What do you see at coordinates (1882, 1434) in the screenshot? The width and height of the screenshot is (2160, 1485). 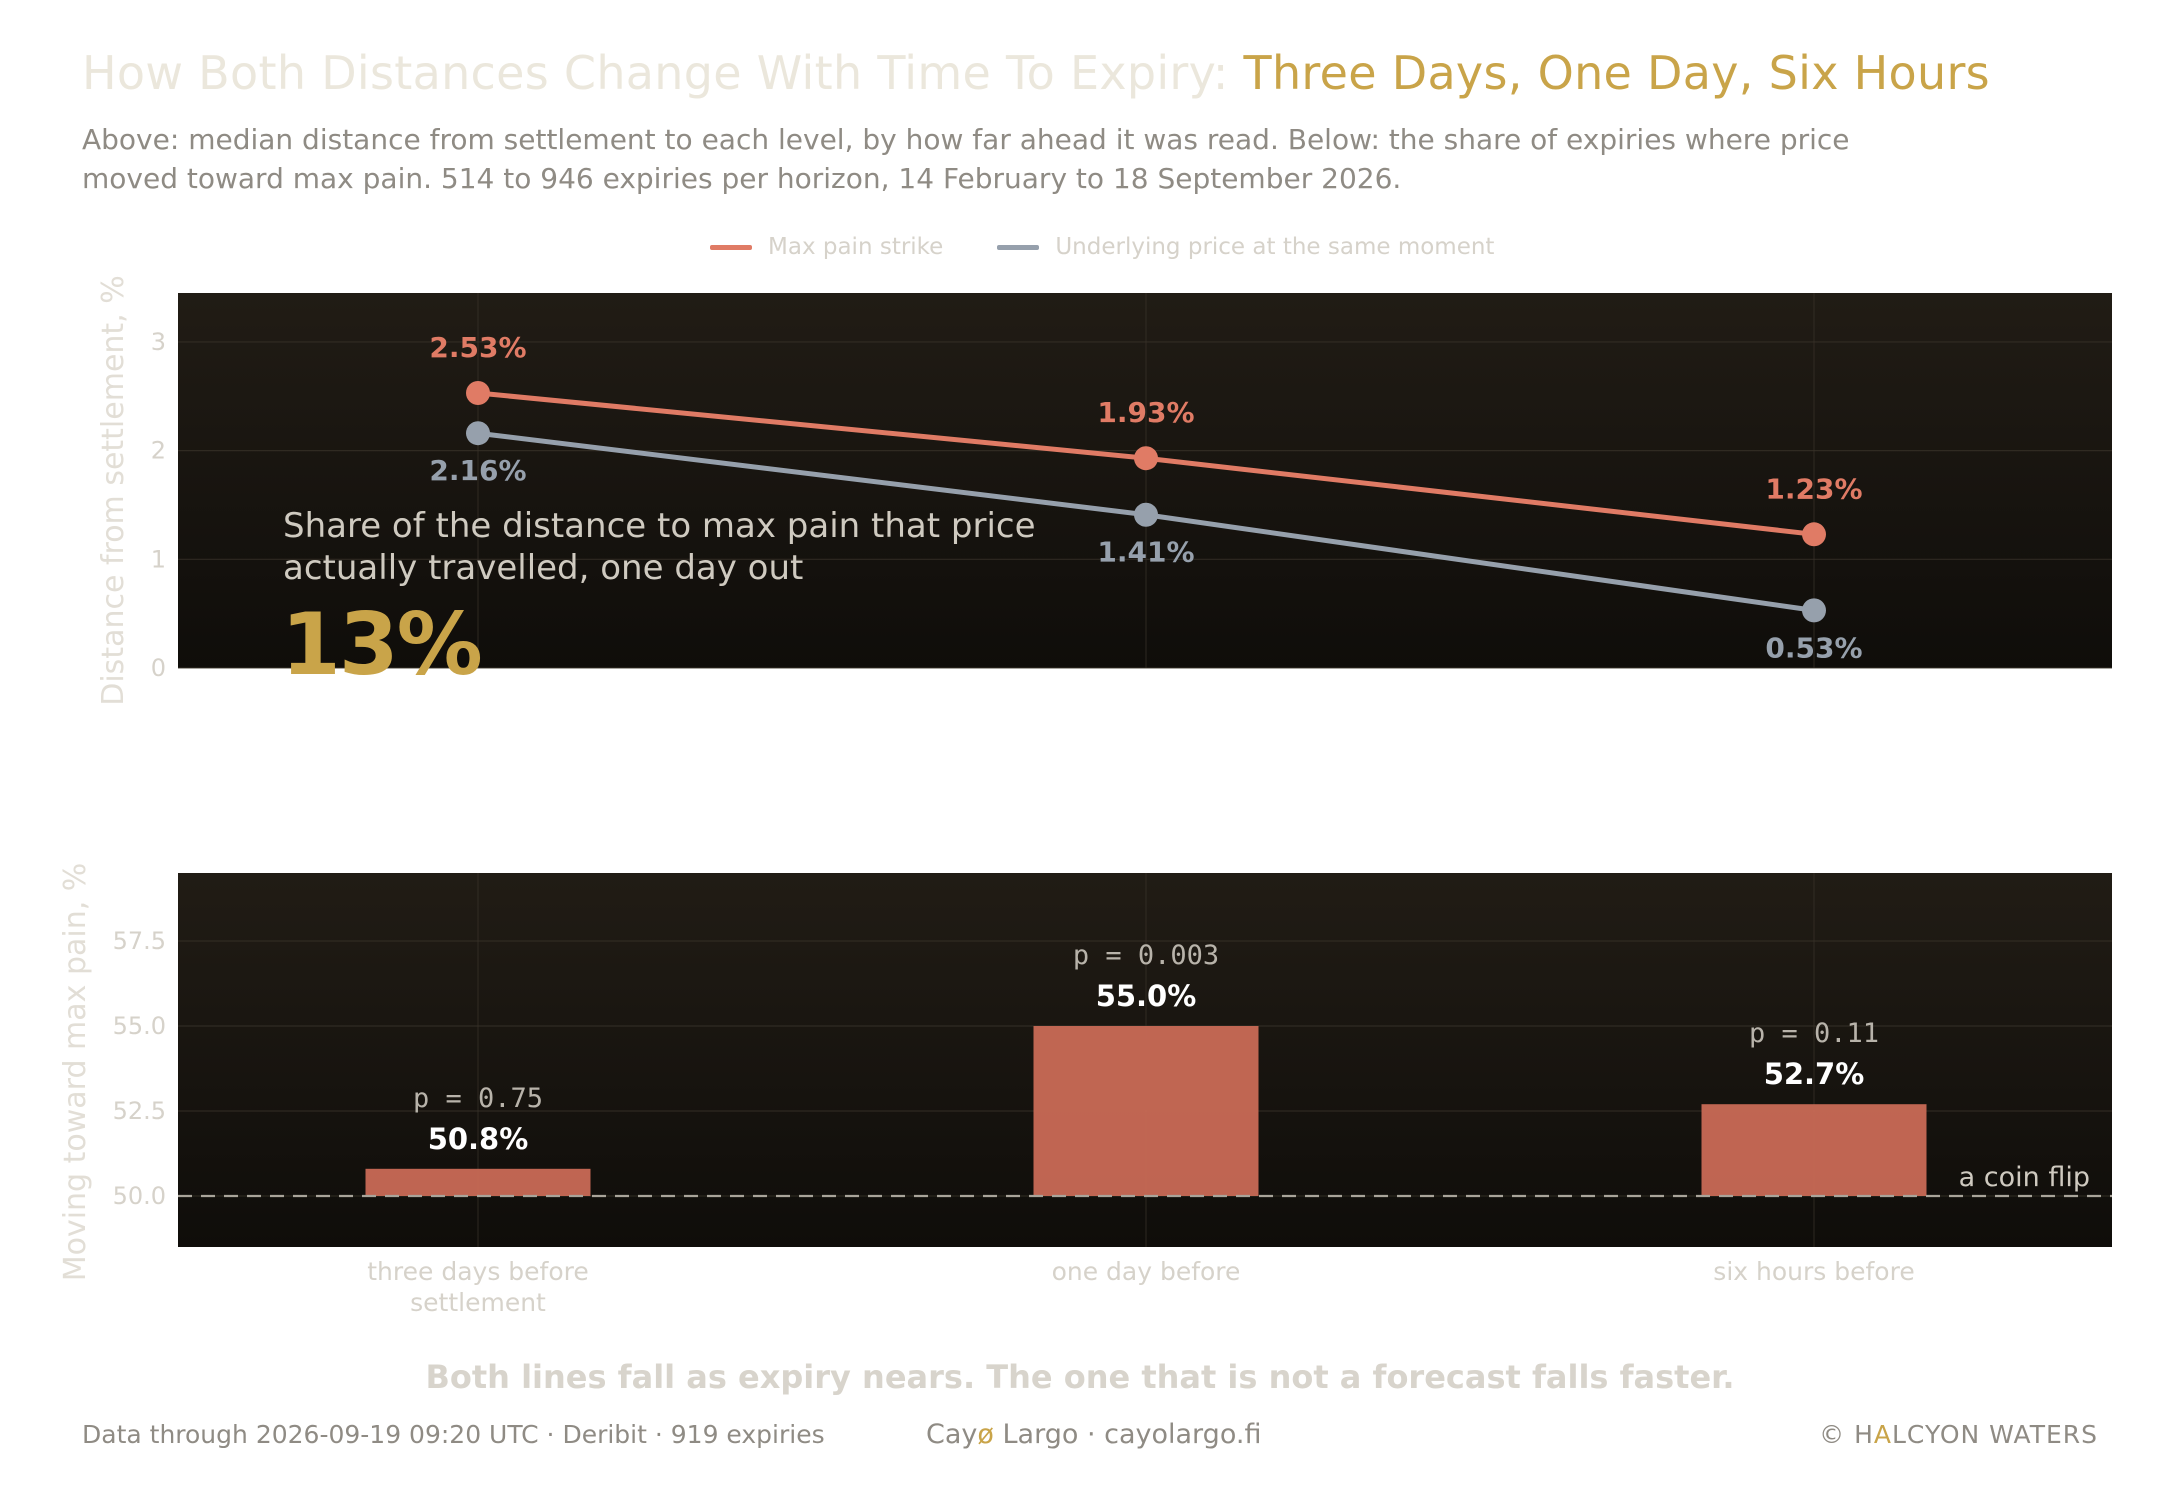 I see `footer-copyright-b: A` at bounding box center [1882, 1434].